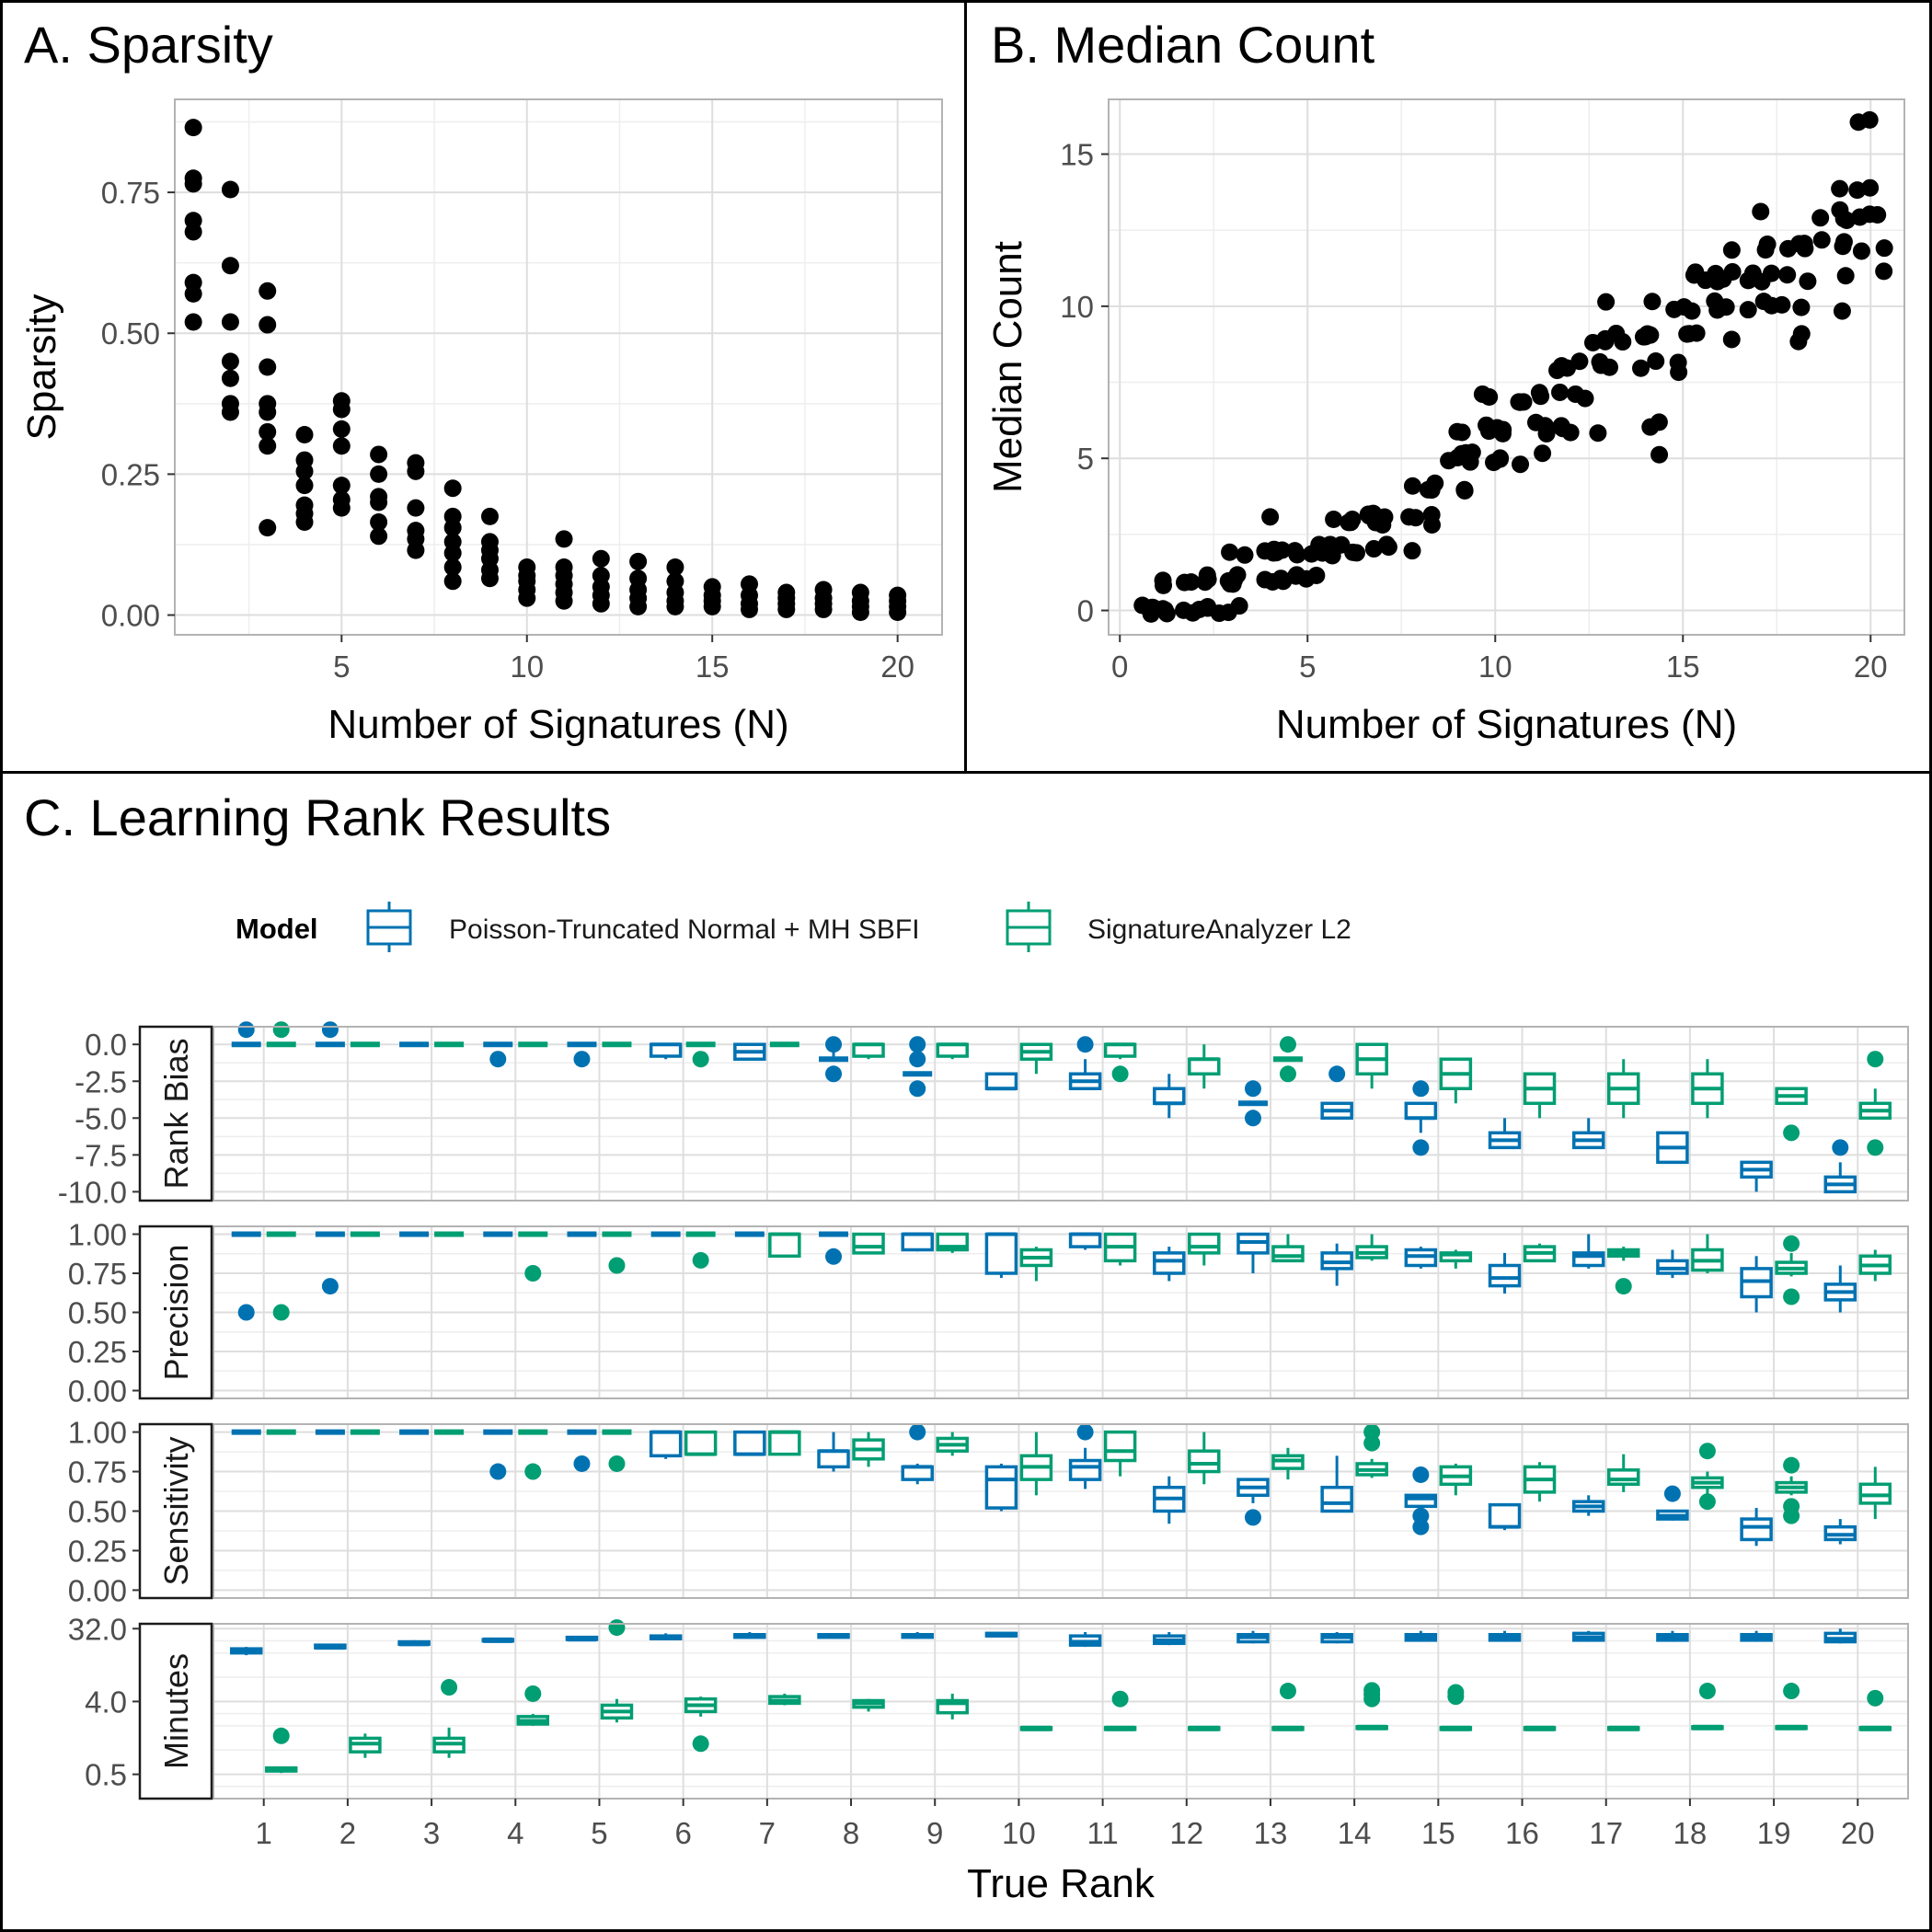  I want to click on facet-strip, so click(175, 1312).